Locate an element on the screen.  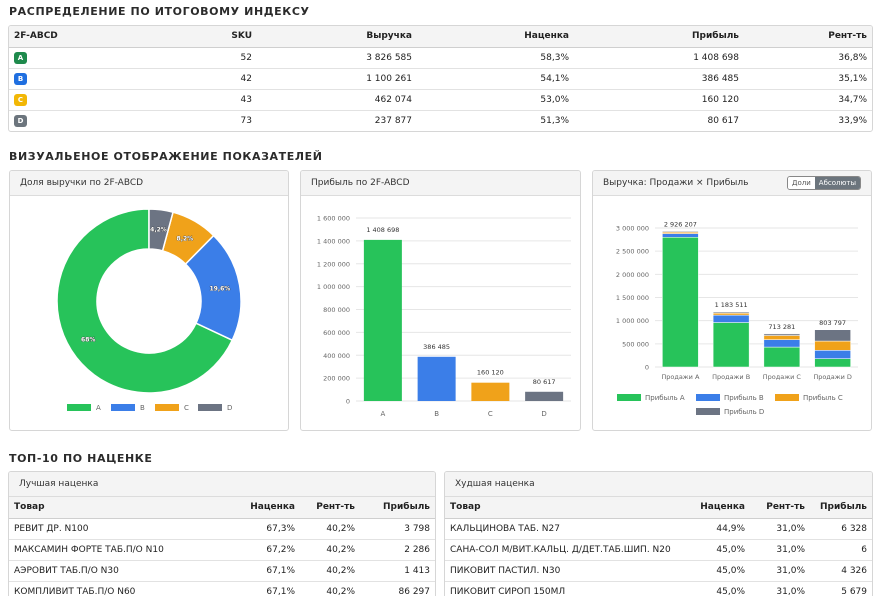
stack-segment-b-c is located at coordinates (731, 314).